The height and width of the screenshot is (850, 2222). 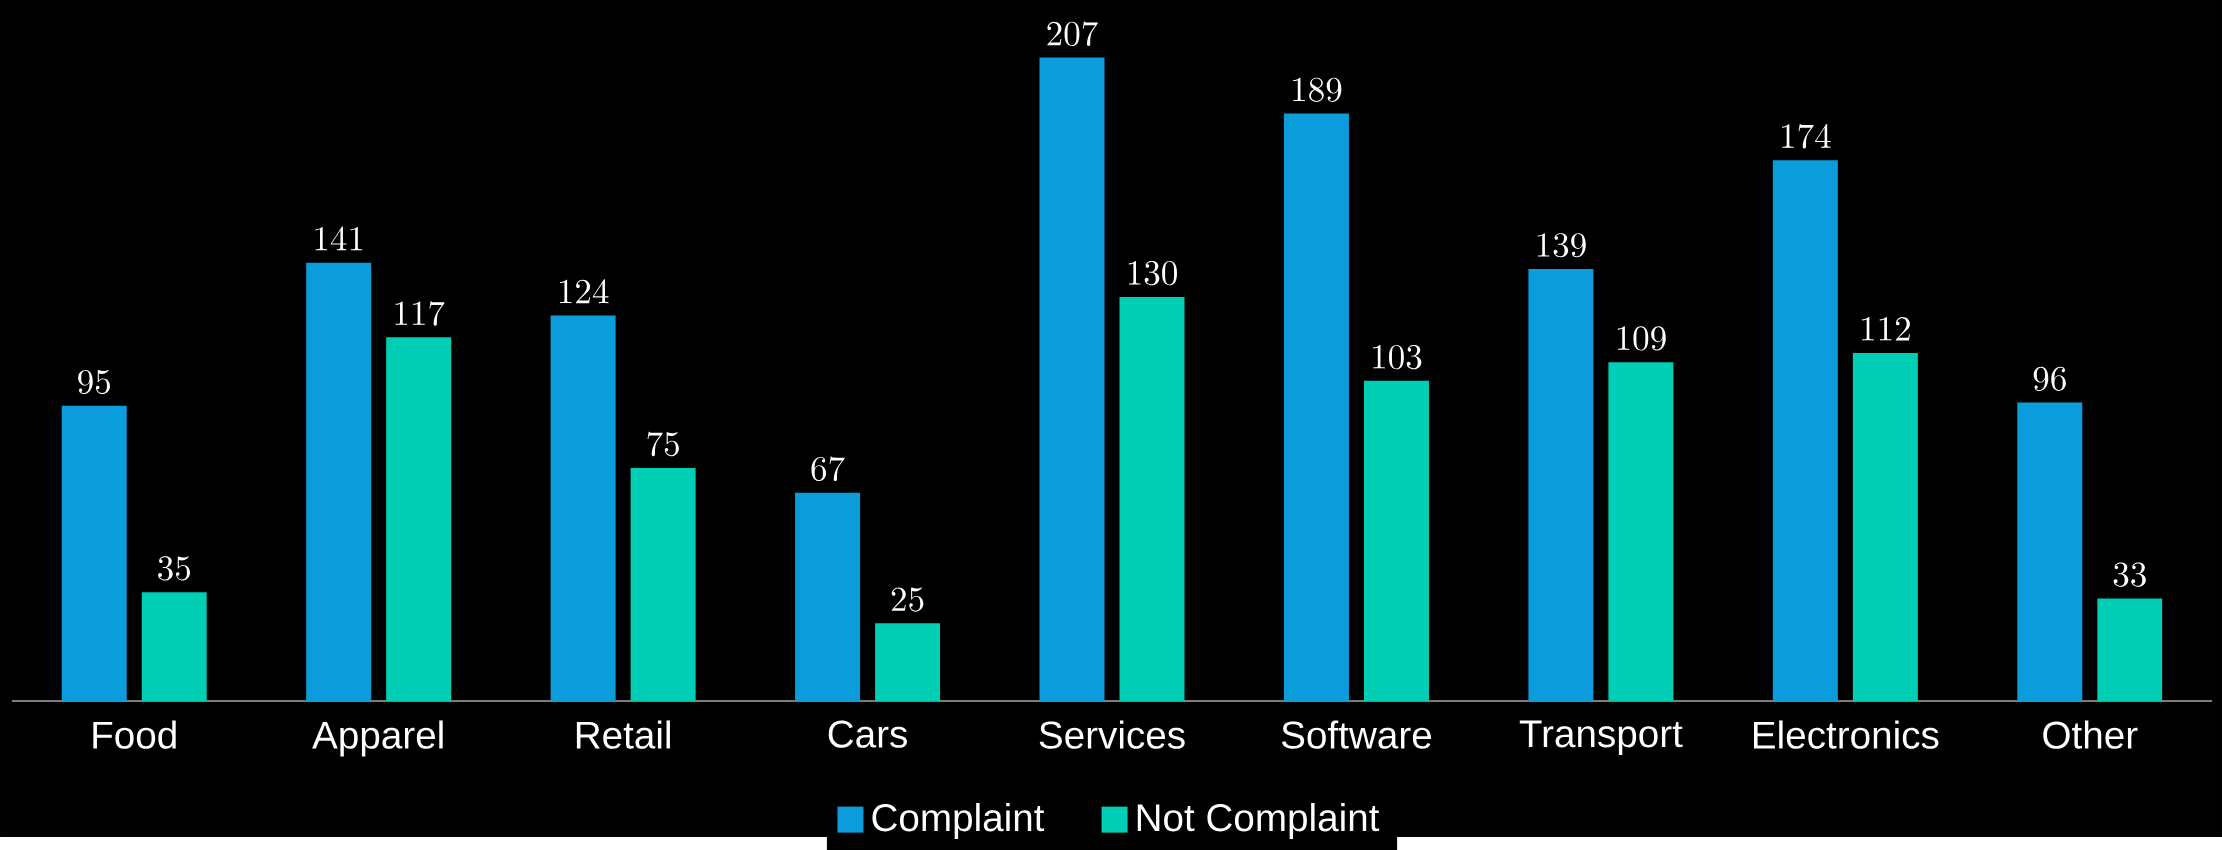 I want to click on x-tick-label: Retail, so click(x=623, y=734).